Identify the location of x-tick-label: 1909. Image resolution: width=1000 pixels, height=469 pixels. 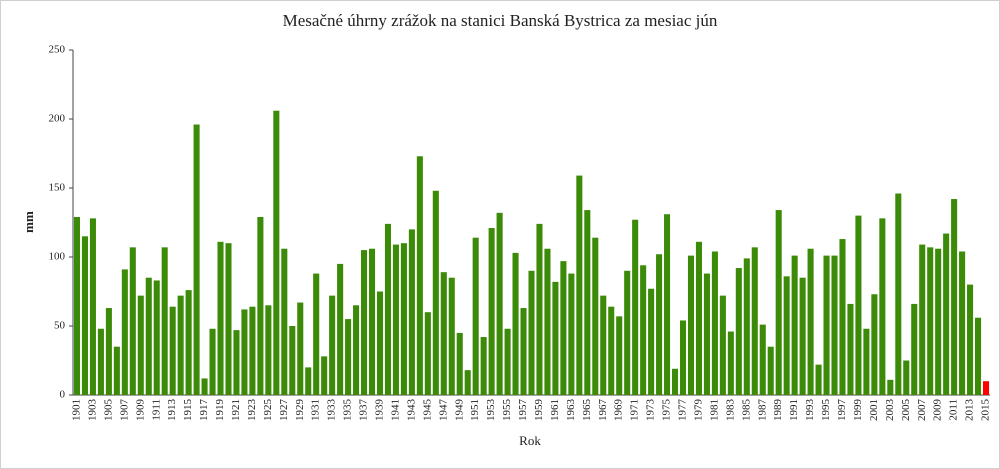
(140, 410).